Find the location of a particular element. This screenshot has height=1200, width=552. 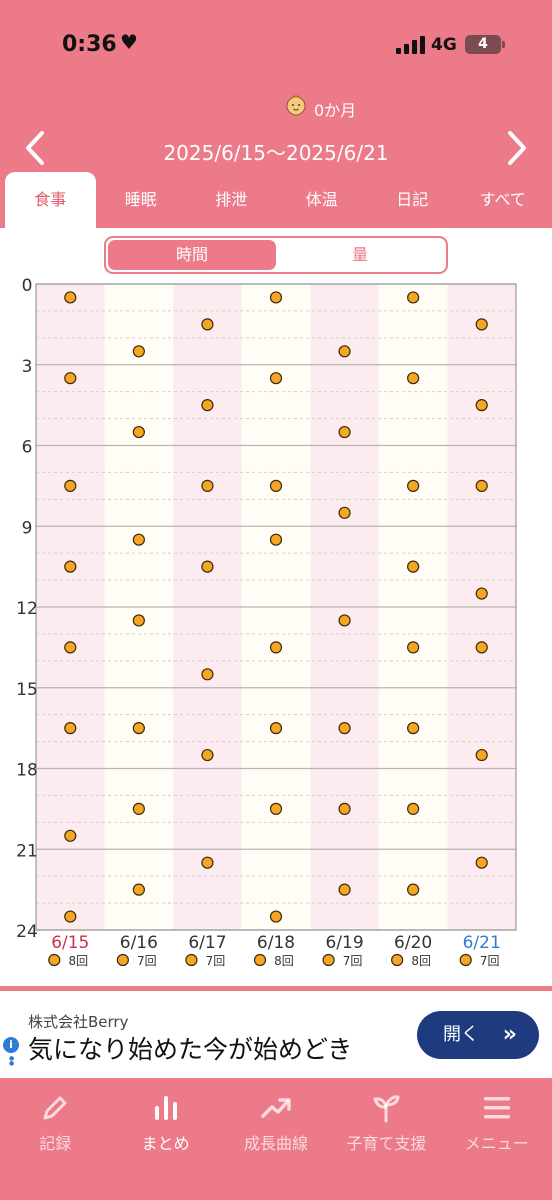

date-label: 6/17 is located at coordinates (207, 943).